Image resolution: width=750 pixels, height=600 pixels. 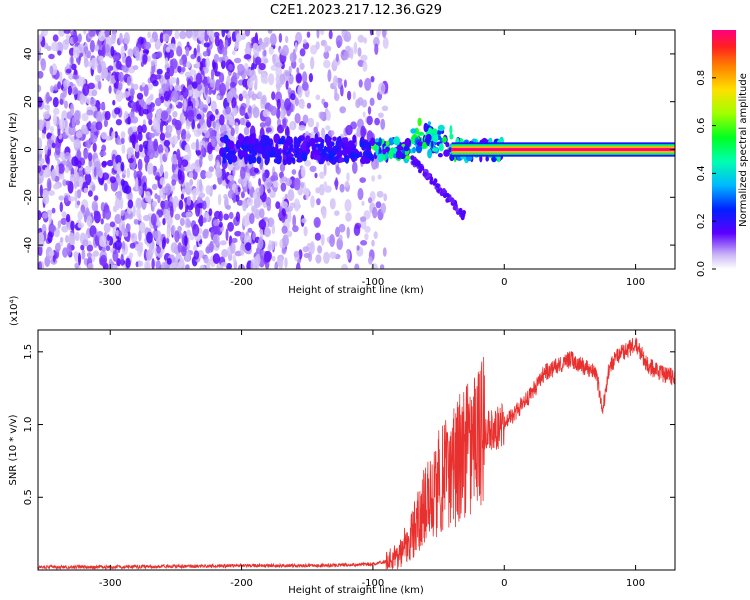 What do you see at coordinates (28, 101) in the screenshot?
I see `spectrogram-ytick-label: 20` at bounding box center [28, 101].